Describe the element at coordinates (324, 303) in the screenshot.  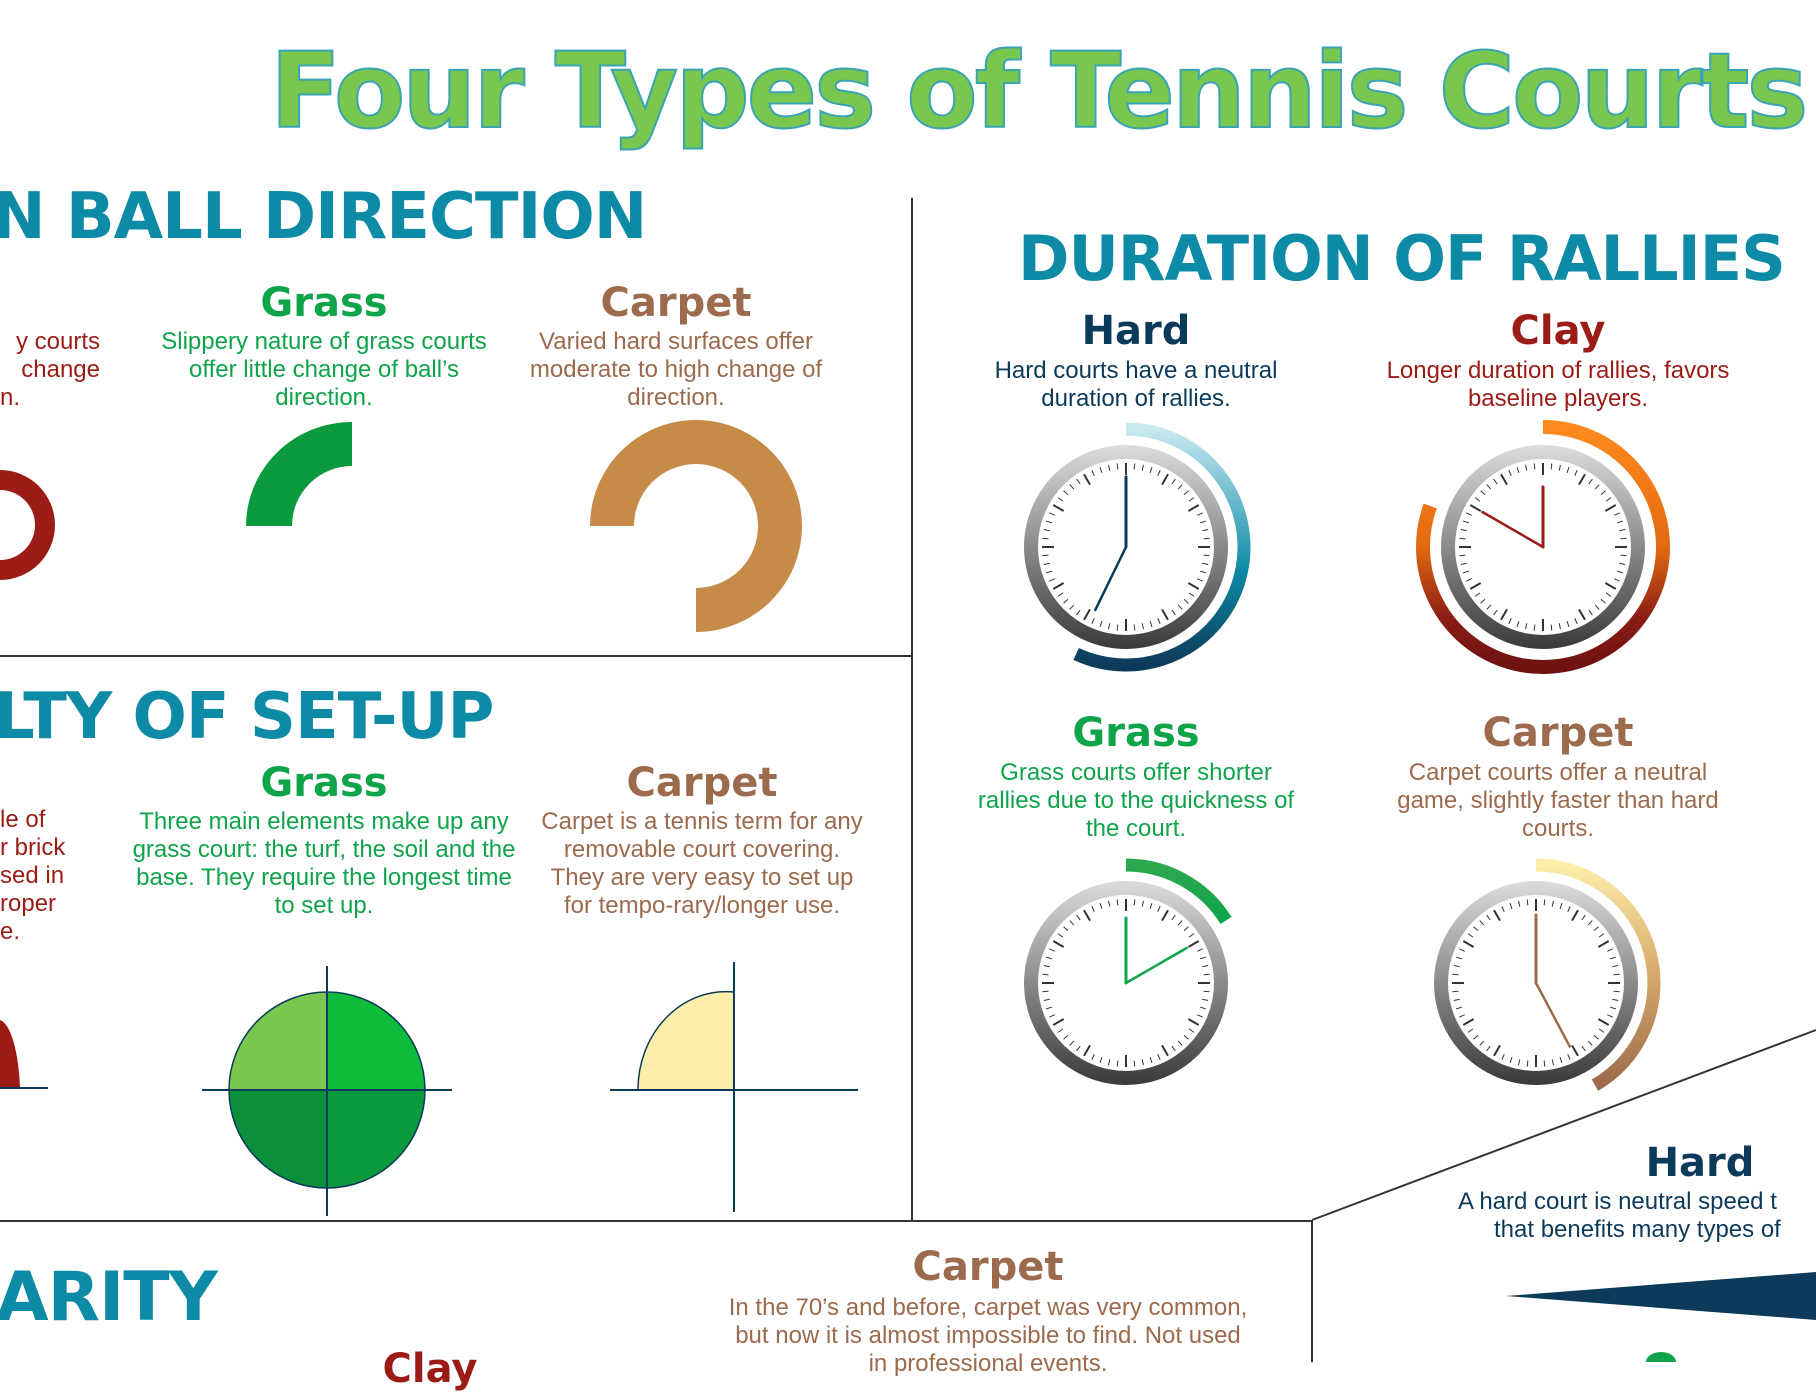
I see `grass-ball-direction-label: Grass` at that location.